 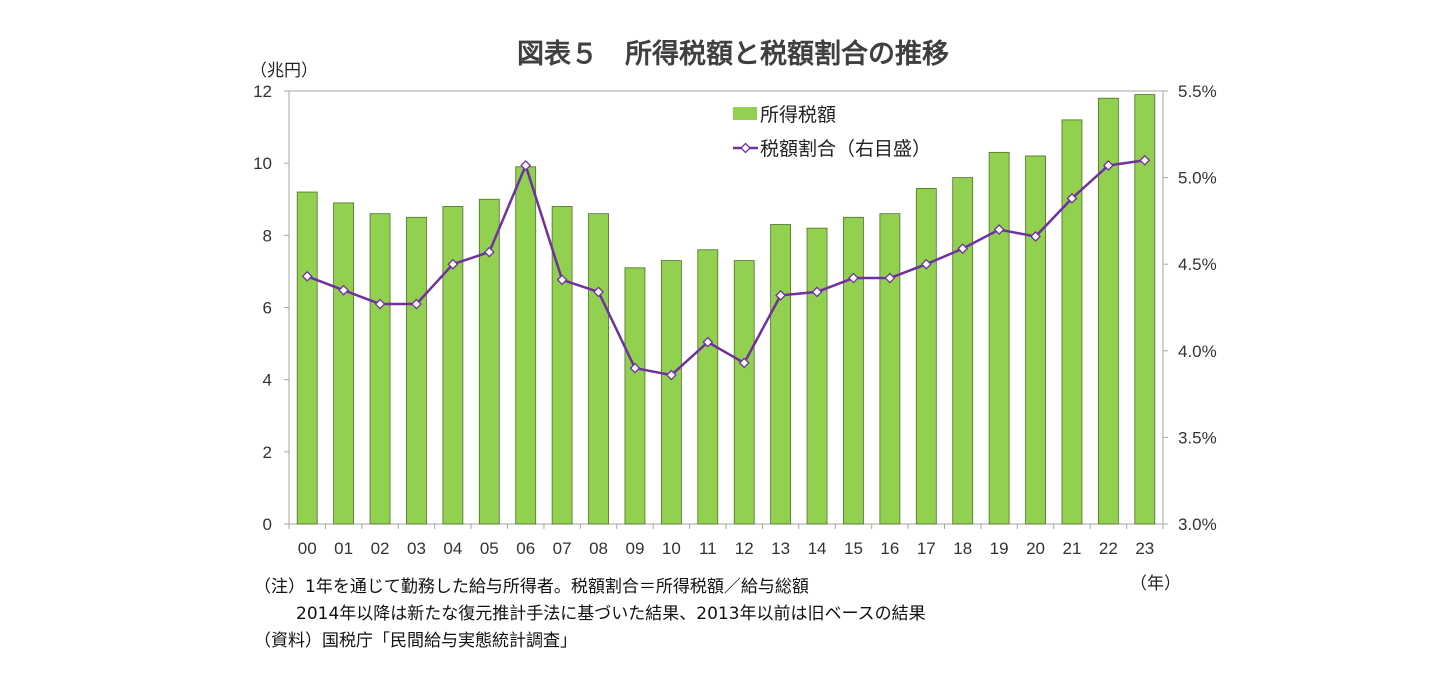 What do you see at coordinates (853, 548) in the screenshot?
I see `x-tick-label: 15` at bounding box center [853, 548].